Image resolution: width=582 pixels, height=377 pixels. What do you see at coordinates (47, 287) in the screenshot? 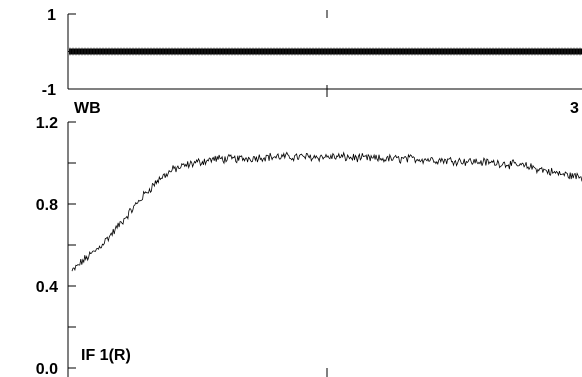
I see `bottom-y-tick-label: 0.4` at bounding box center [47, 287].